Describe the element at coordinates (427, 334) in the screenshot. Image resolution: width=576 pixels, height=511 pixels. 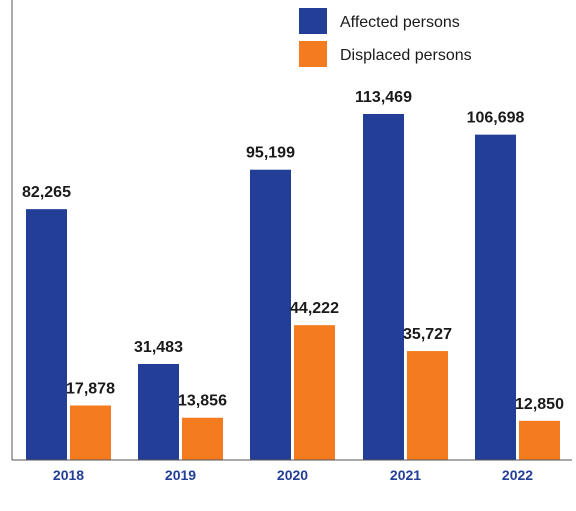
I see `value-label-displaced-2021: 35,727` at that location.